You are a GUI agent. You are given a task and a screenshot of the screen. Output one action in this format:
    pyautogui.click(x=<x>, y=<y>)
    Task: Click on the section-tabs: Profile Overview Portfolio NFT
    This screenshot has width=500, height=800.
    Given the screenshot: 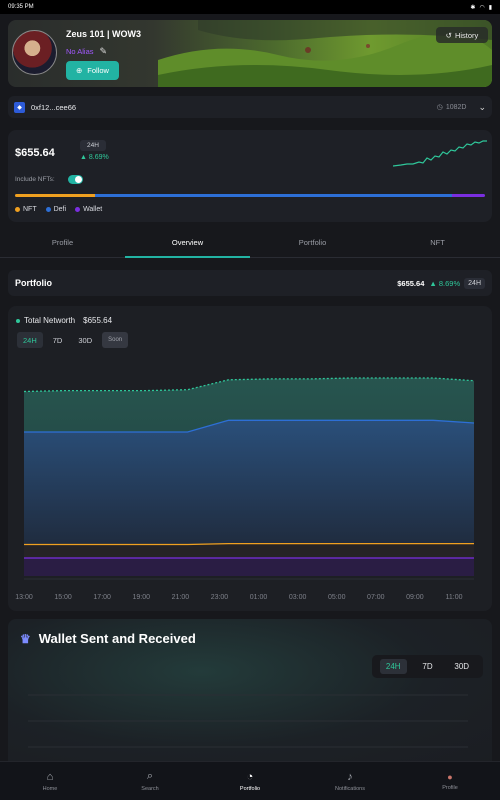 What is the action you would take?
    pyautogui.click(x=250, y=245)
    